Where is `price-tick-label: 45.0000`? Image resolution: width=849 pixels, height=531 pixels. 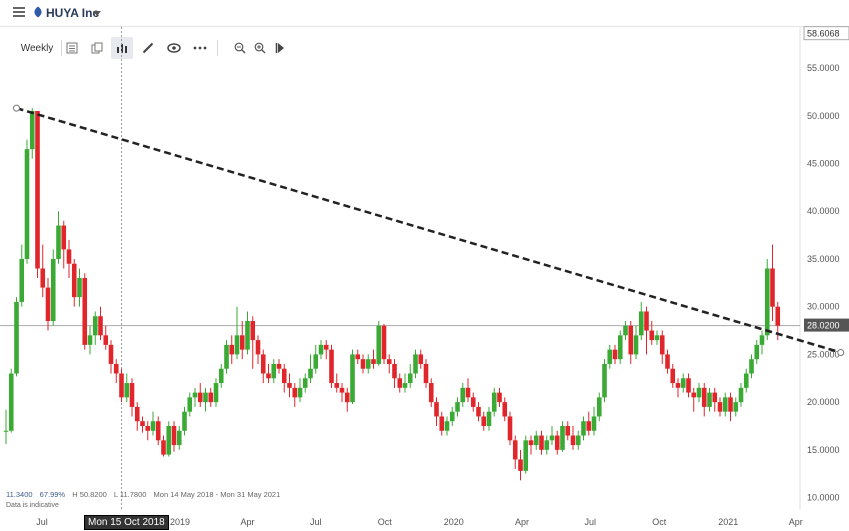
price-tick-label: 45.0000 is located at coordinates (823, 164).